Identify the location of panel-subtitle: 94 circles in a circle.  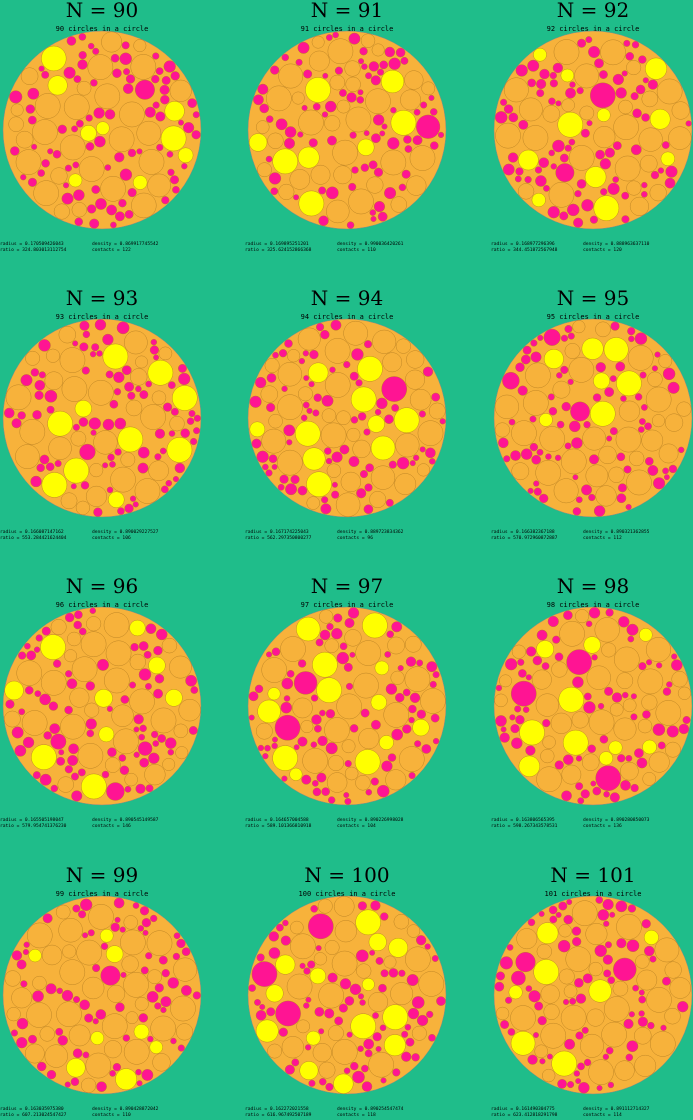
(347, 317).